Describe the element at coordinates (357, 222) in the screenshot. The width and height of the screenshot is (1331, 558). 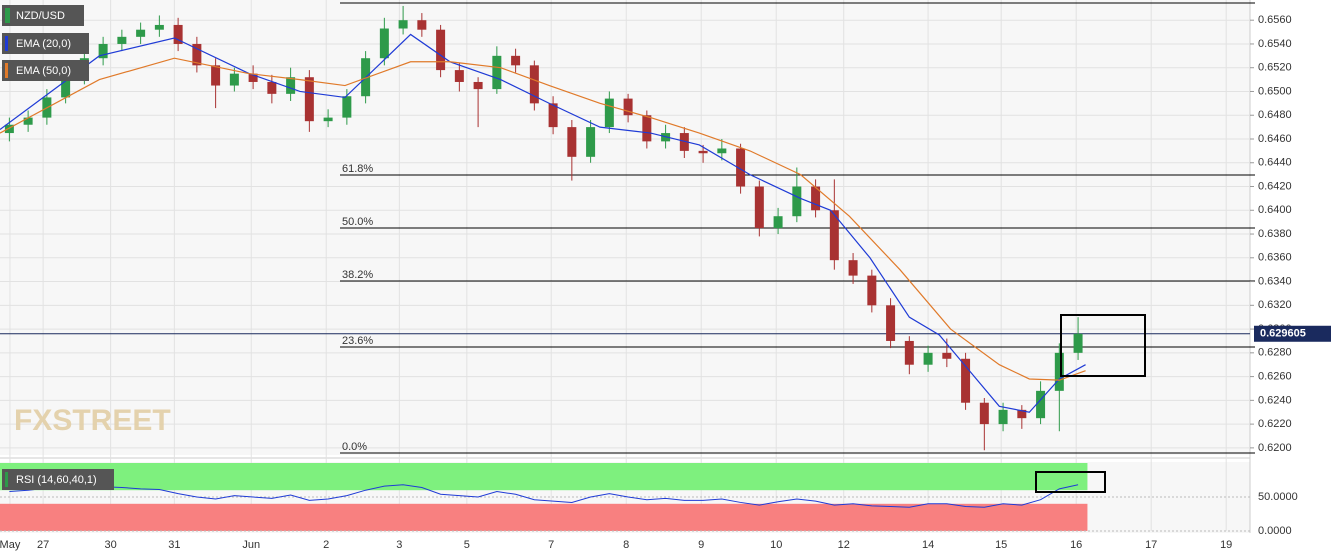
I see `fib-label: 50.0%` at that location.